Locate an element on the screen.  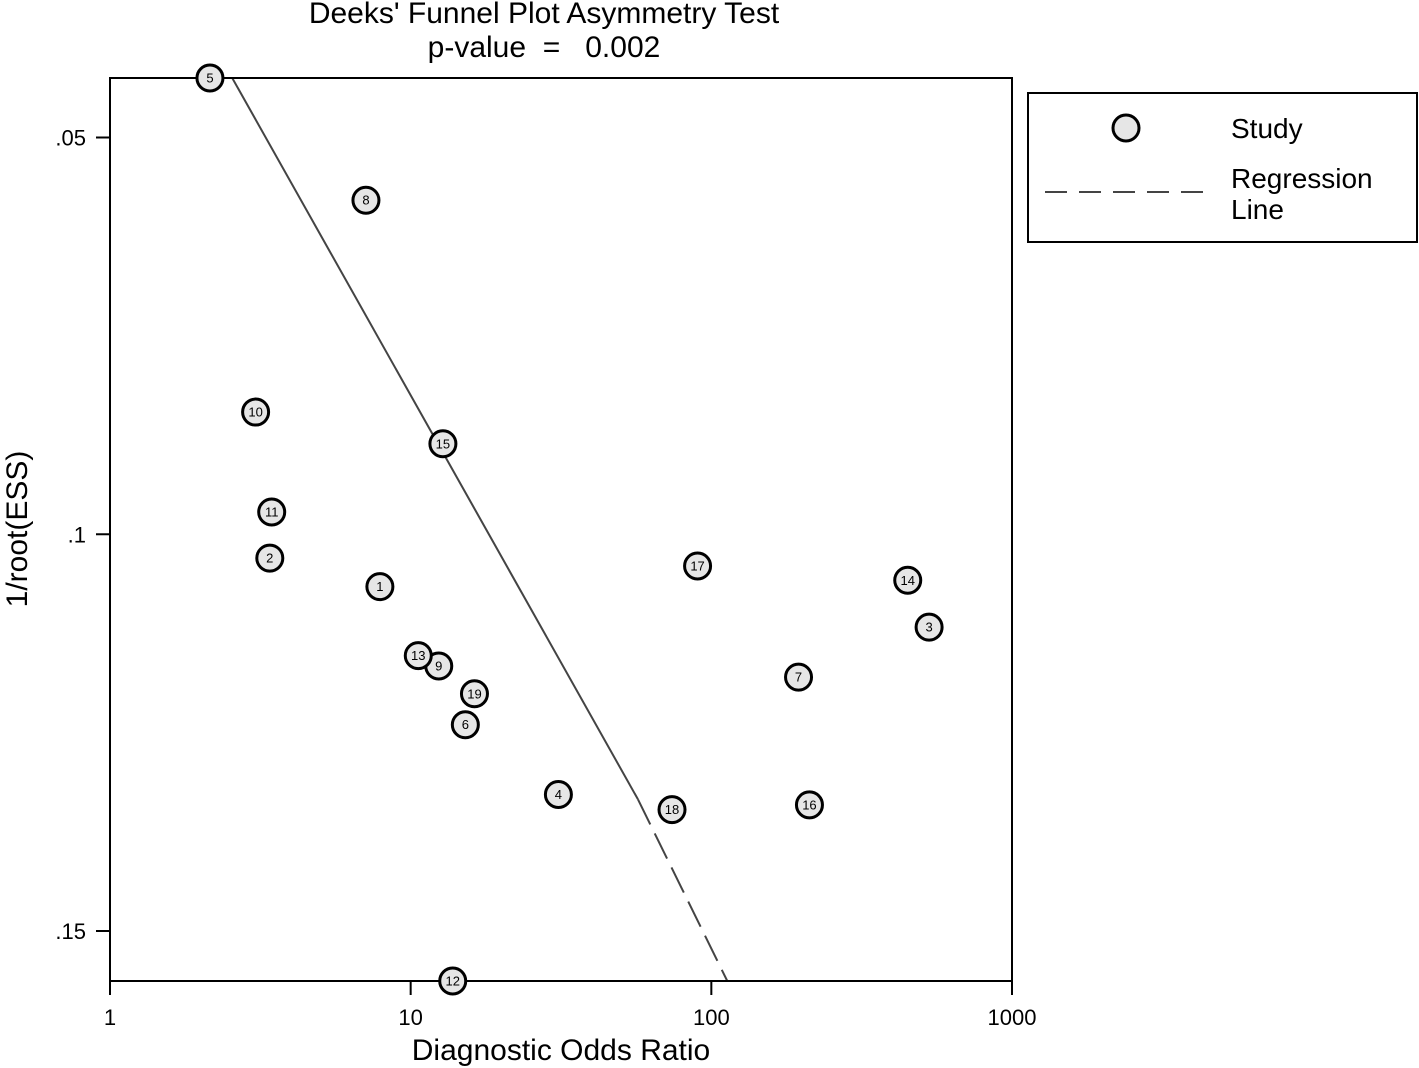
study-point: 3 is located at coordinates (929, 627).